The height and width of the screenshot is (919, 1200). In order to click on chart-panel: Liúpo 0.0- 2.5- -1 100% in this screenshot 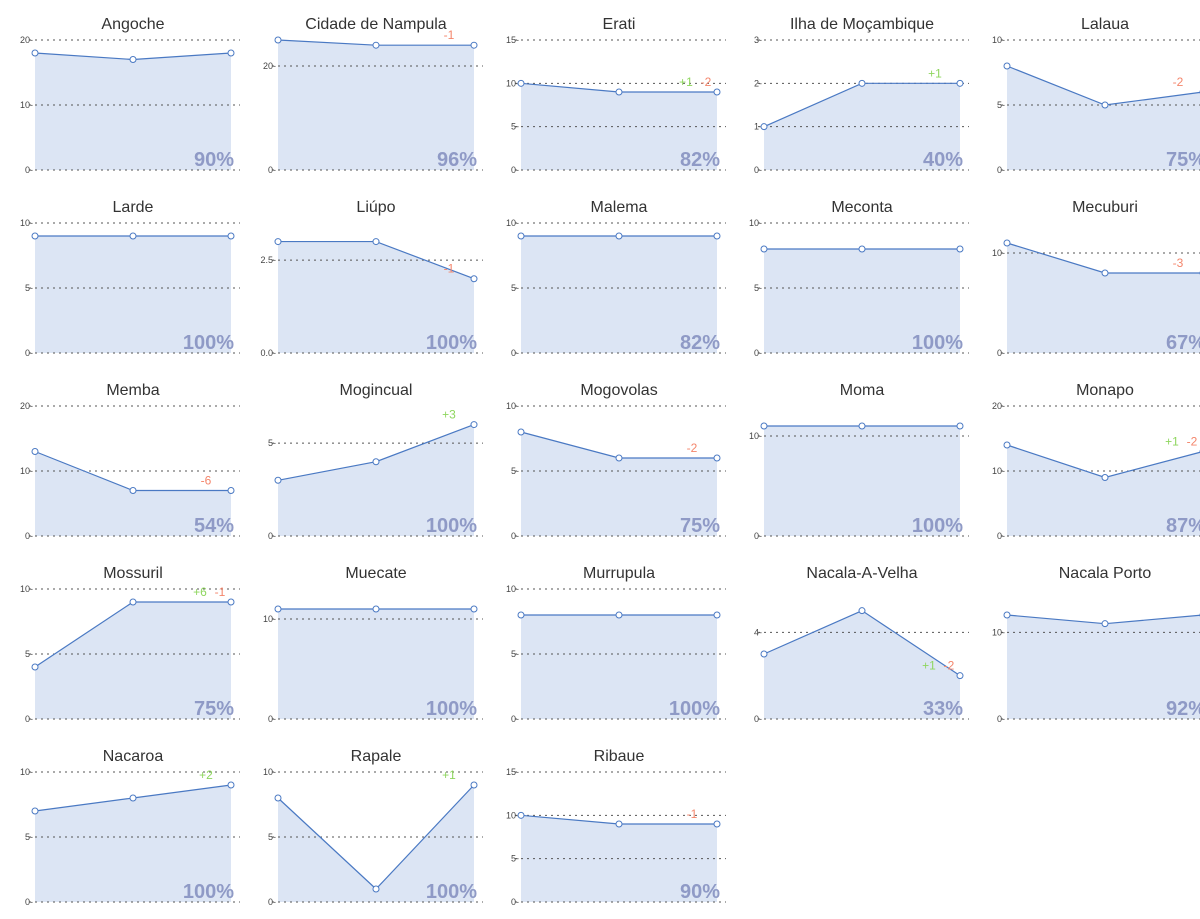, I will do `click(363, 274)`.